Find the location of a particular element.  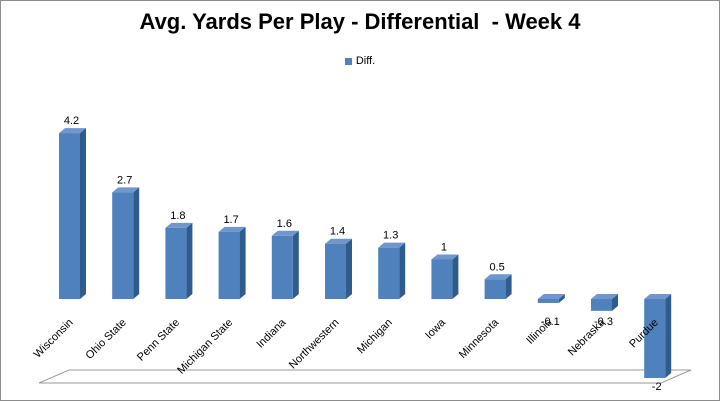

bar-ohio-state is located at coordinates (126, 243).